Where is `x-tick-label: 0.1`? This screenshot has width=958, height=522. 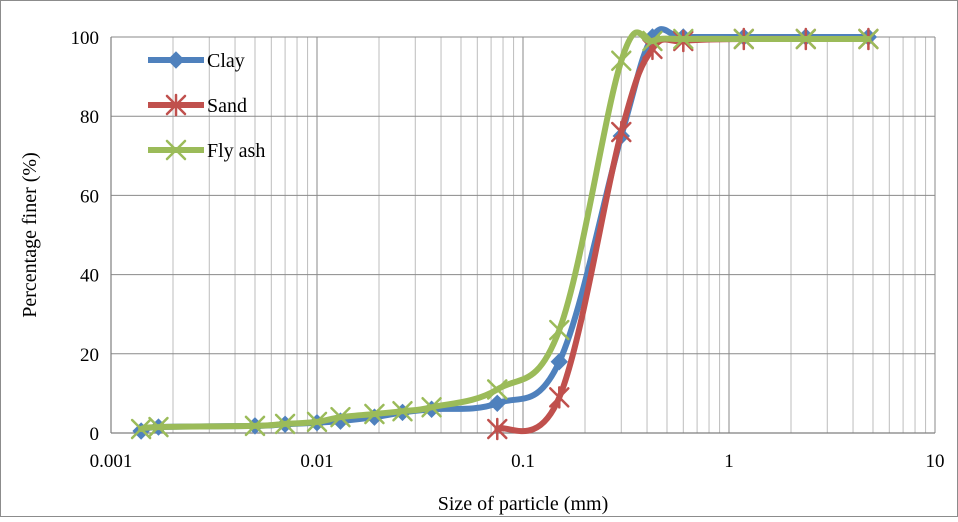
x-tick-label: 0.1 is located at coordinates (523, 461).